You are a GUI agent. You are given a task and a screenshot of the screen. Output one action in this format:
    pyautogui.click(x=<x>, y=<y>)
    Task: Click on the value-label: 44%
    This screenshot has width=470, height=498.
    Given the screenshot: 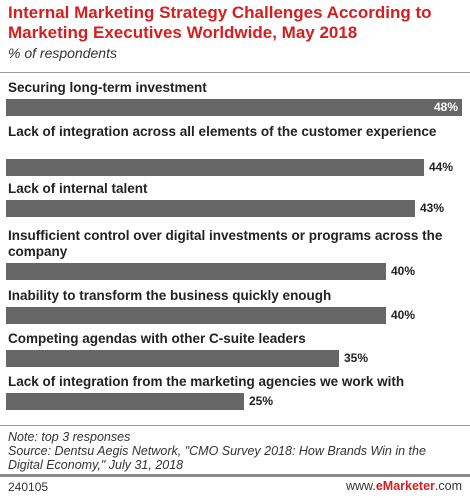 What is the action you would take?
    pyautogui.click(x=441, y=167)
    